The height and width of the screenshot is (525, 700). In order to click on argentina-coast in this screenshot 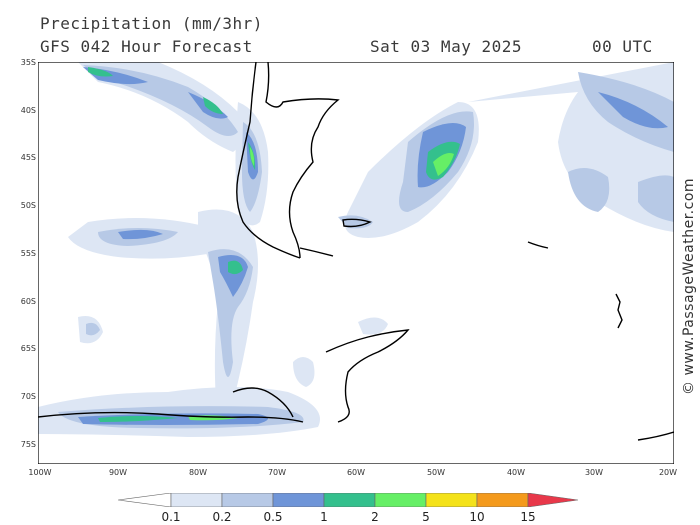, I will do `click(302, 160)`.